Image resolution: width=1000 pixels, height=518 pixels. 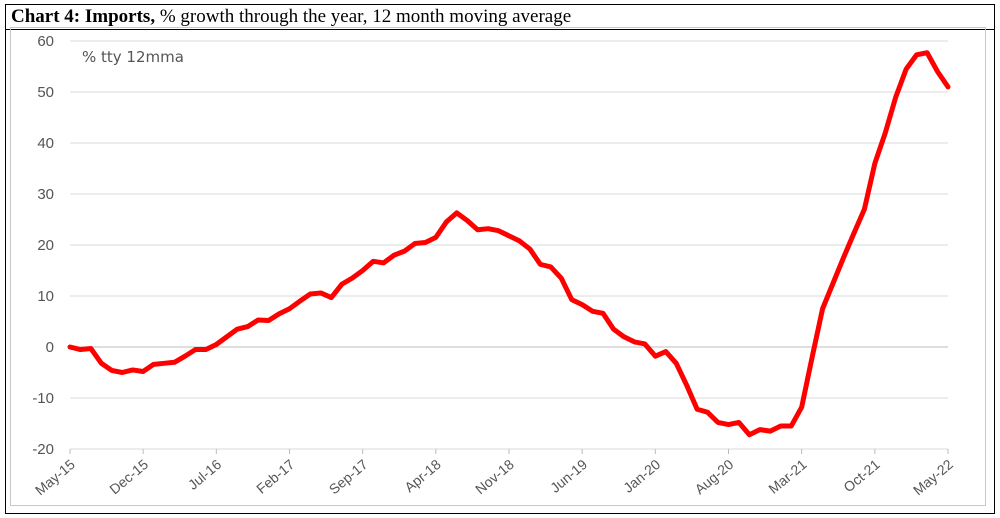 What do you see at coordinates (787, 476) in the screenshot?
I see `x-tick-label: Mar-21` at bounding box center [787, 476].